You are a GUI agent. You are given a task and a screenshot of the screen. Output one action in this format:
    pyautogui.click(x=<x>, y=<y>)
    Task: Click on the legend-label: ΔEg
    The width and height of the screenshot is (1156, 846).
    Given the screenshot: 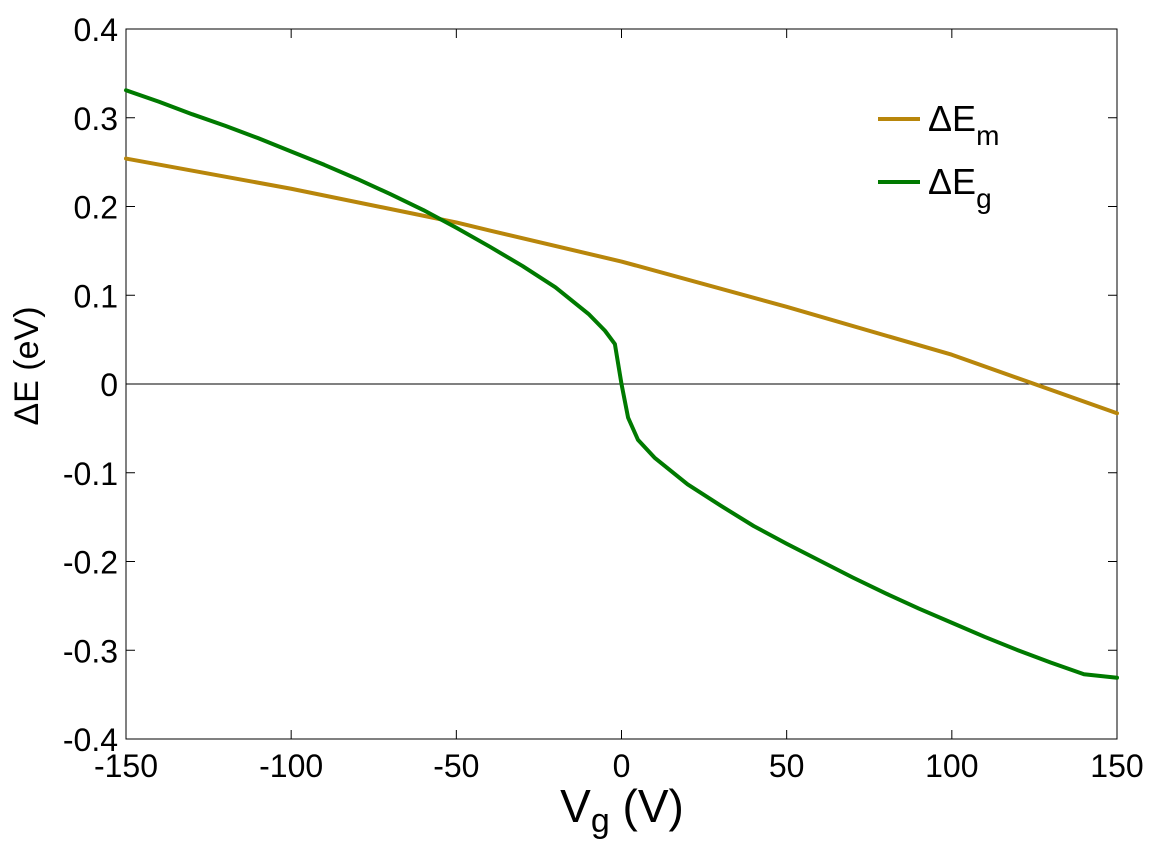 What is the action you would take?
    pyautogui.click(x=960, y=187)
    